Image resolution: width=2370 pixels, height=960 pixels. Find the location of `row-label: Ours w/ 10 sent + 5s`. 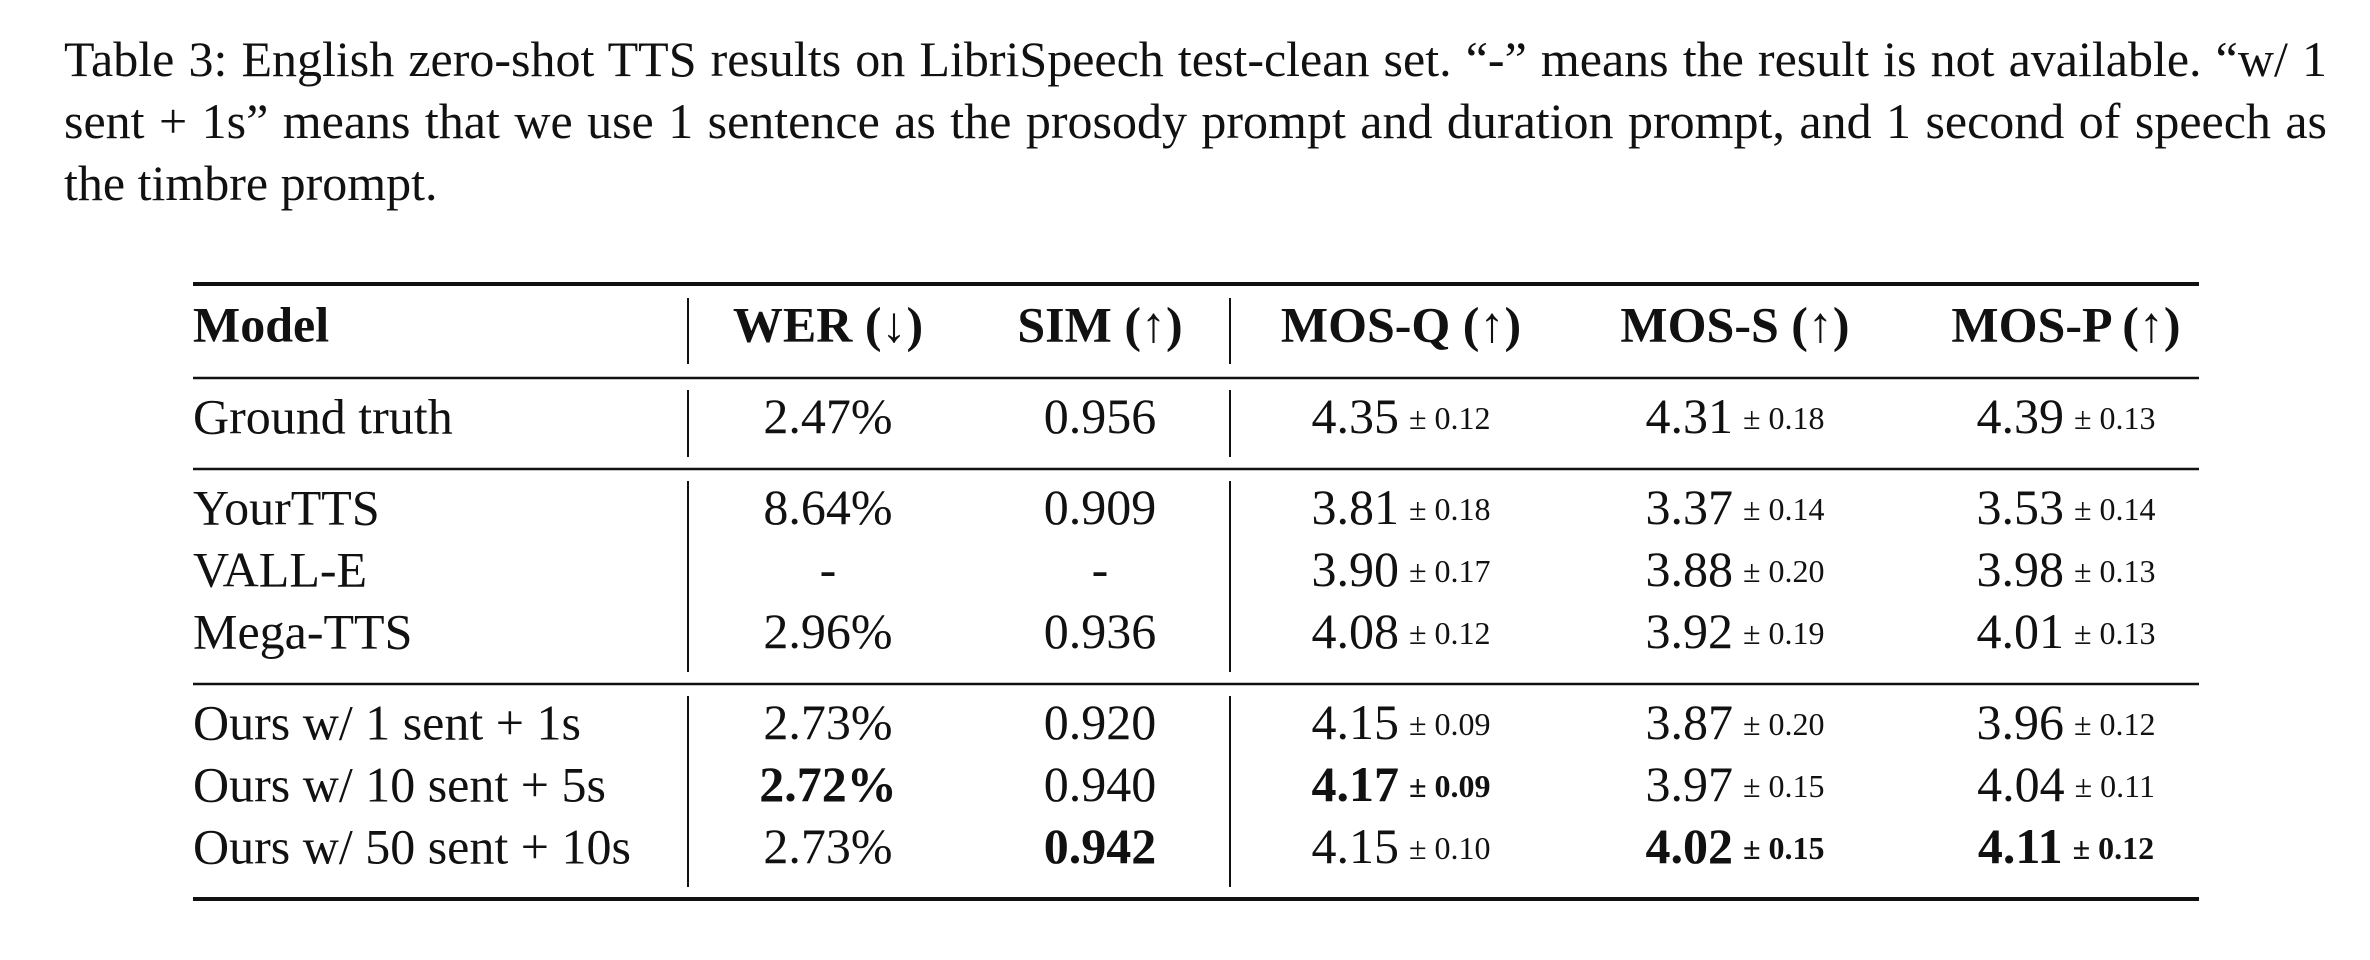

row-label: Ours w/ 10 sent + 5s is located at coordinates (399, 784).